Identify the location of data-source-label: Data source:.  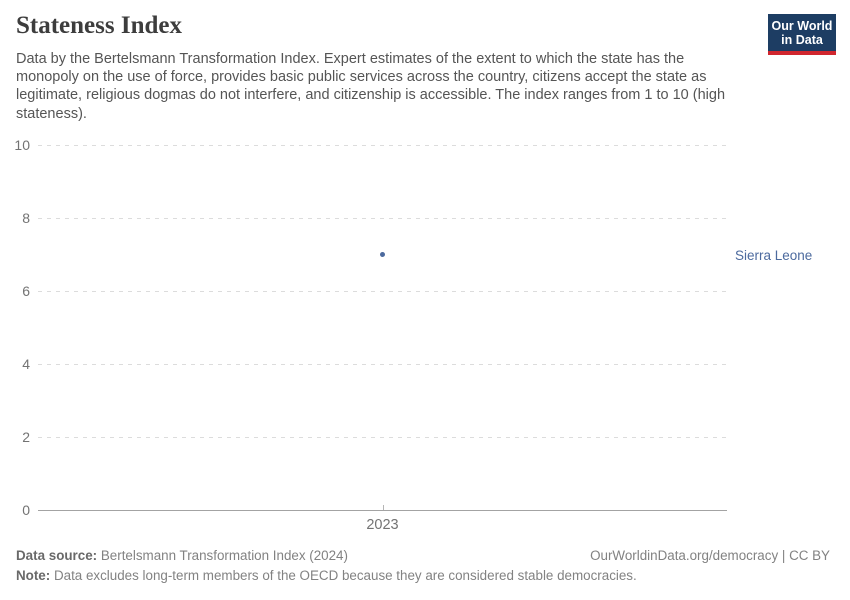
(57, 555).